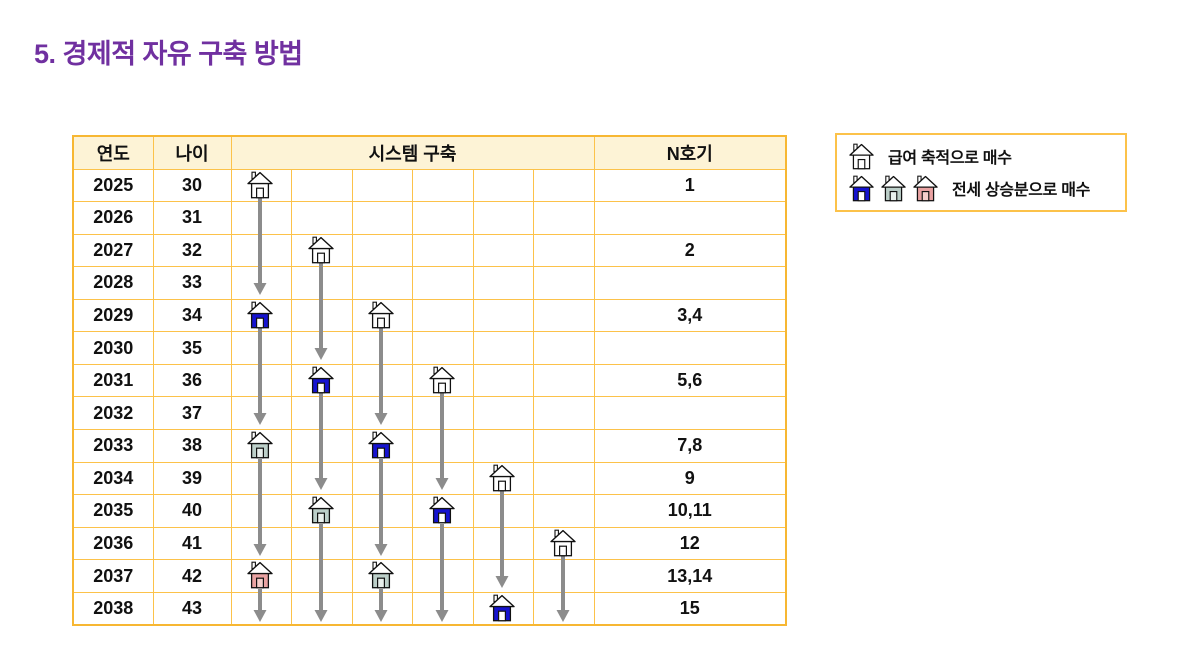 This screenshot has height=668, width=1188. I want to click on table-row-2035: 2035 40 10,11, so click(429, 511).